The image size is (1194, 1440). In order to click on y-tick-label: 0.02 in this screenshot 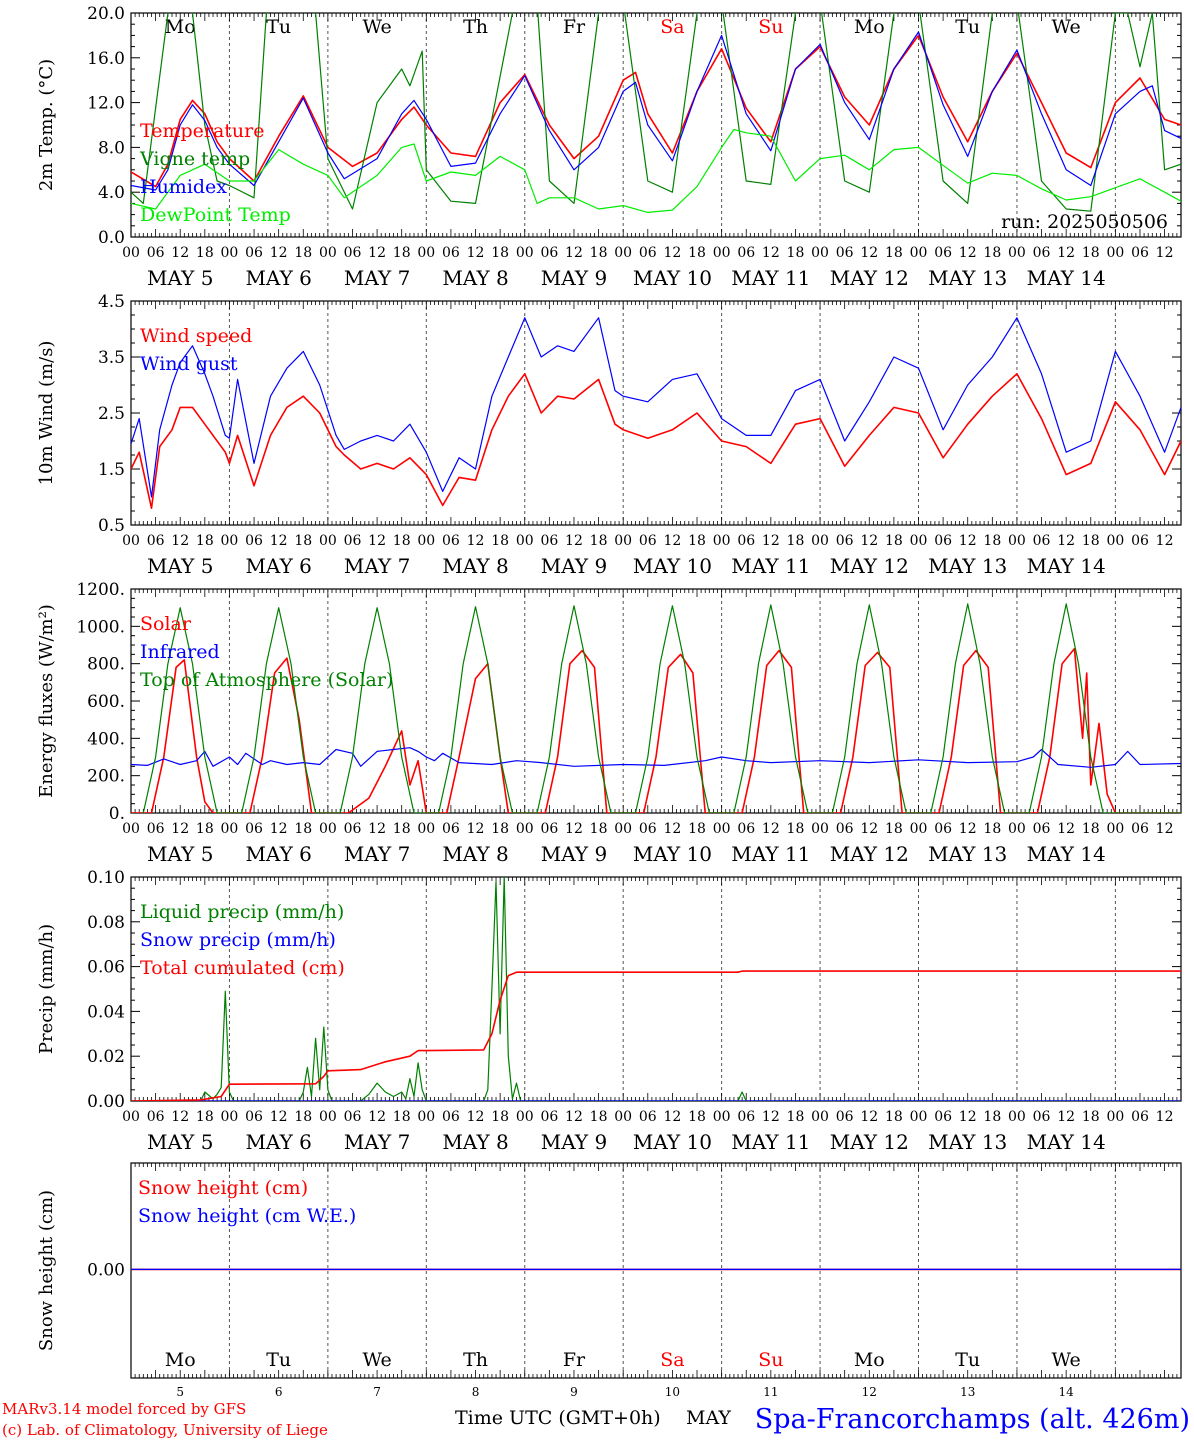, I will do `click(106, 1057)`.